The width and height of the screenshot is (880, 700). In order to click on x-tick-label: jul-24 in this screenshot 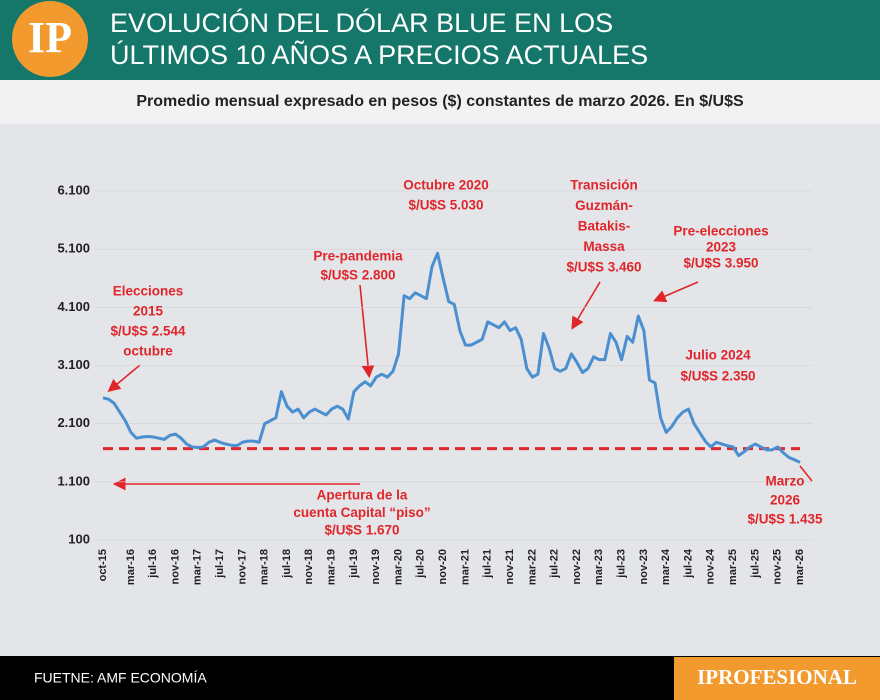, I will do `click(688, 563)`.